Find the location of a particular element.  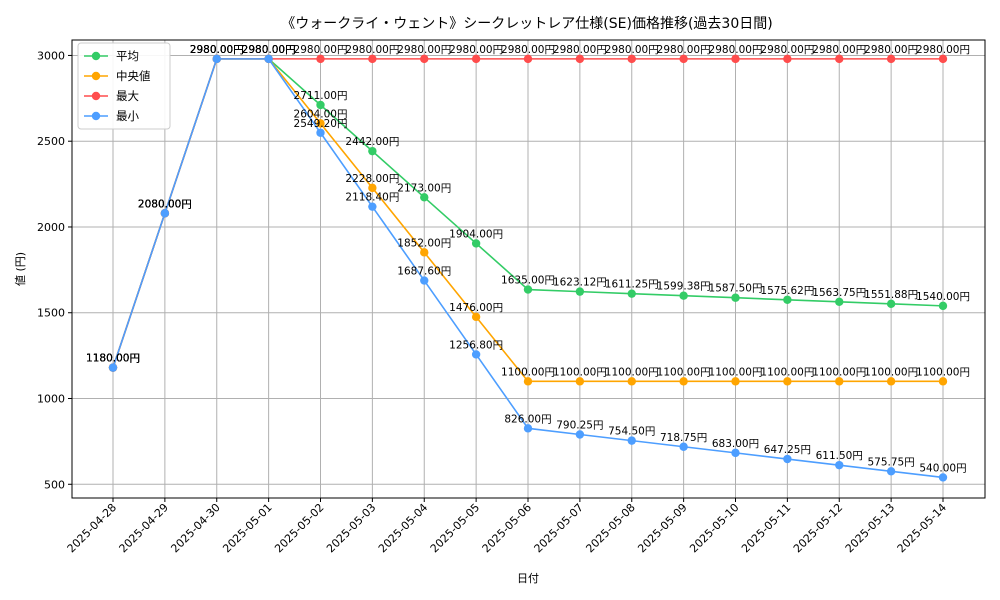

data-label: 1599.38円 is located at coordinates (684, 287).